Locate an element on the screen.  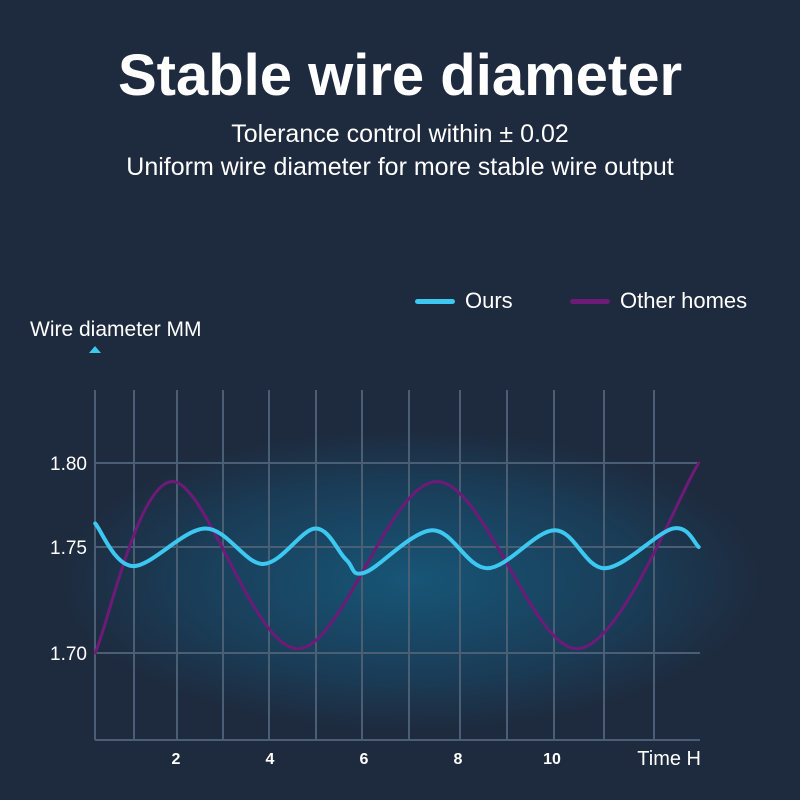
y-axis-label: Wire diameter MM is located at coordinates (116, 329).